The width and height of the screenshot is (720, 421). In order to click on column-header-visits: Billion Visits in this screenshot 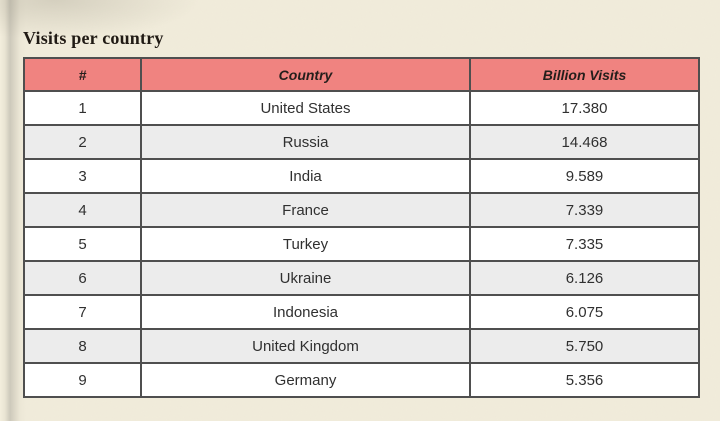, I will do `click(584, 74)`.